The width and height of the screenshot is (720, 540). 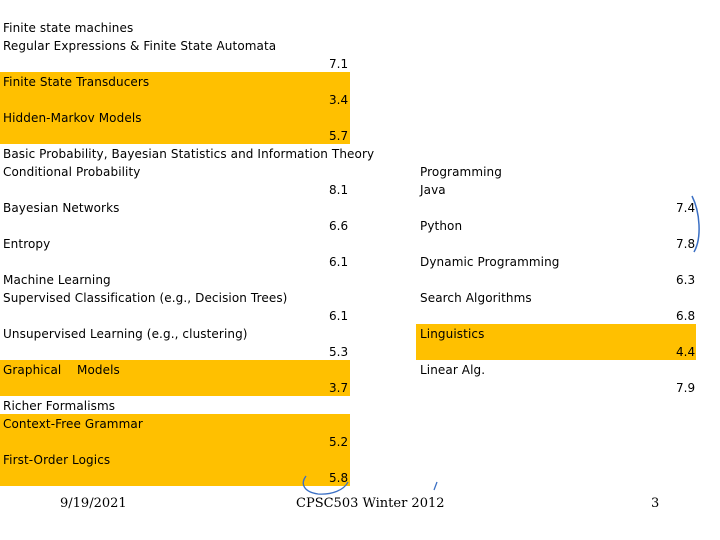 I want to click on bracket-mark-right, so click(x=695, y=224).